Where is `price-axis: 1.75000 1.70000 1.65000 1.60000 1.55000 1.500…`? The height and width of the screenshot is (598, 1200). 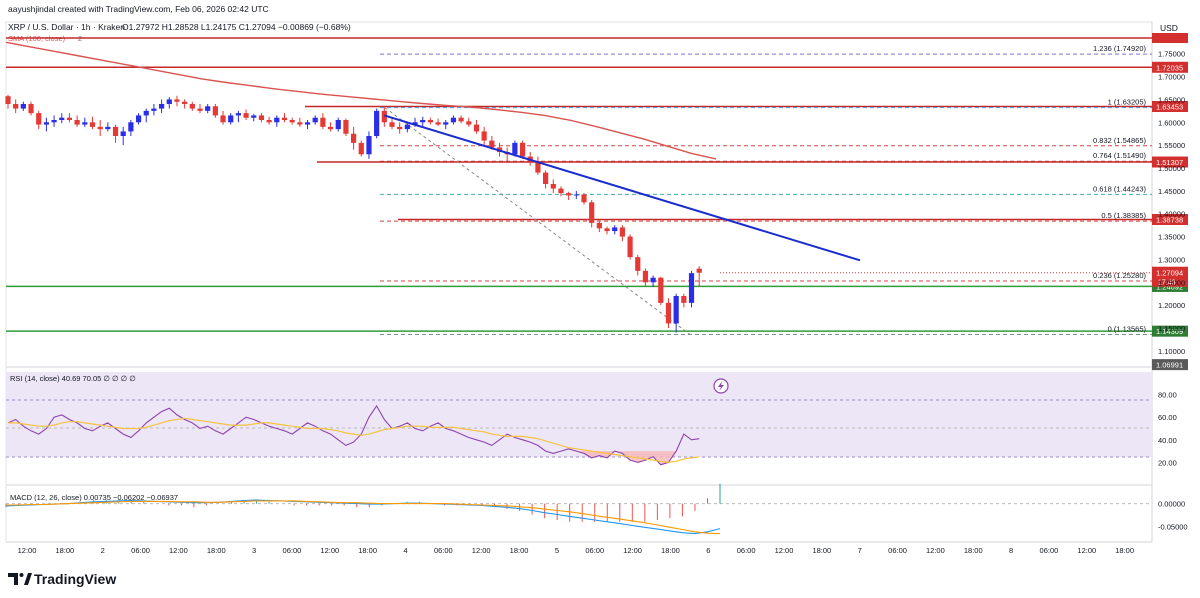
price-axis: 1.75000 1.70000 1.65000 1.60000 1.55000 1.500… is located at coordinates (1171, 203).